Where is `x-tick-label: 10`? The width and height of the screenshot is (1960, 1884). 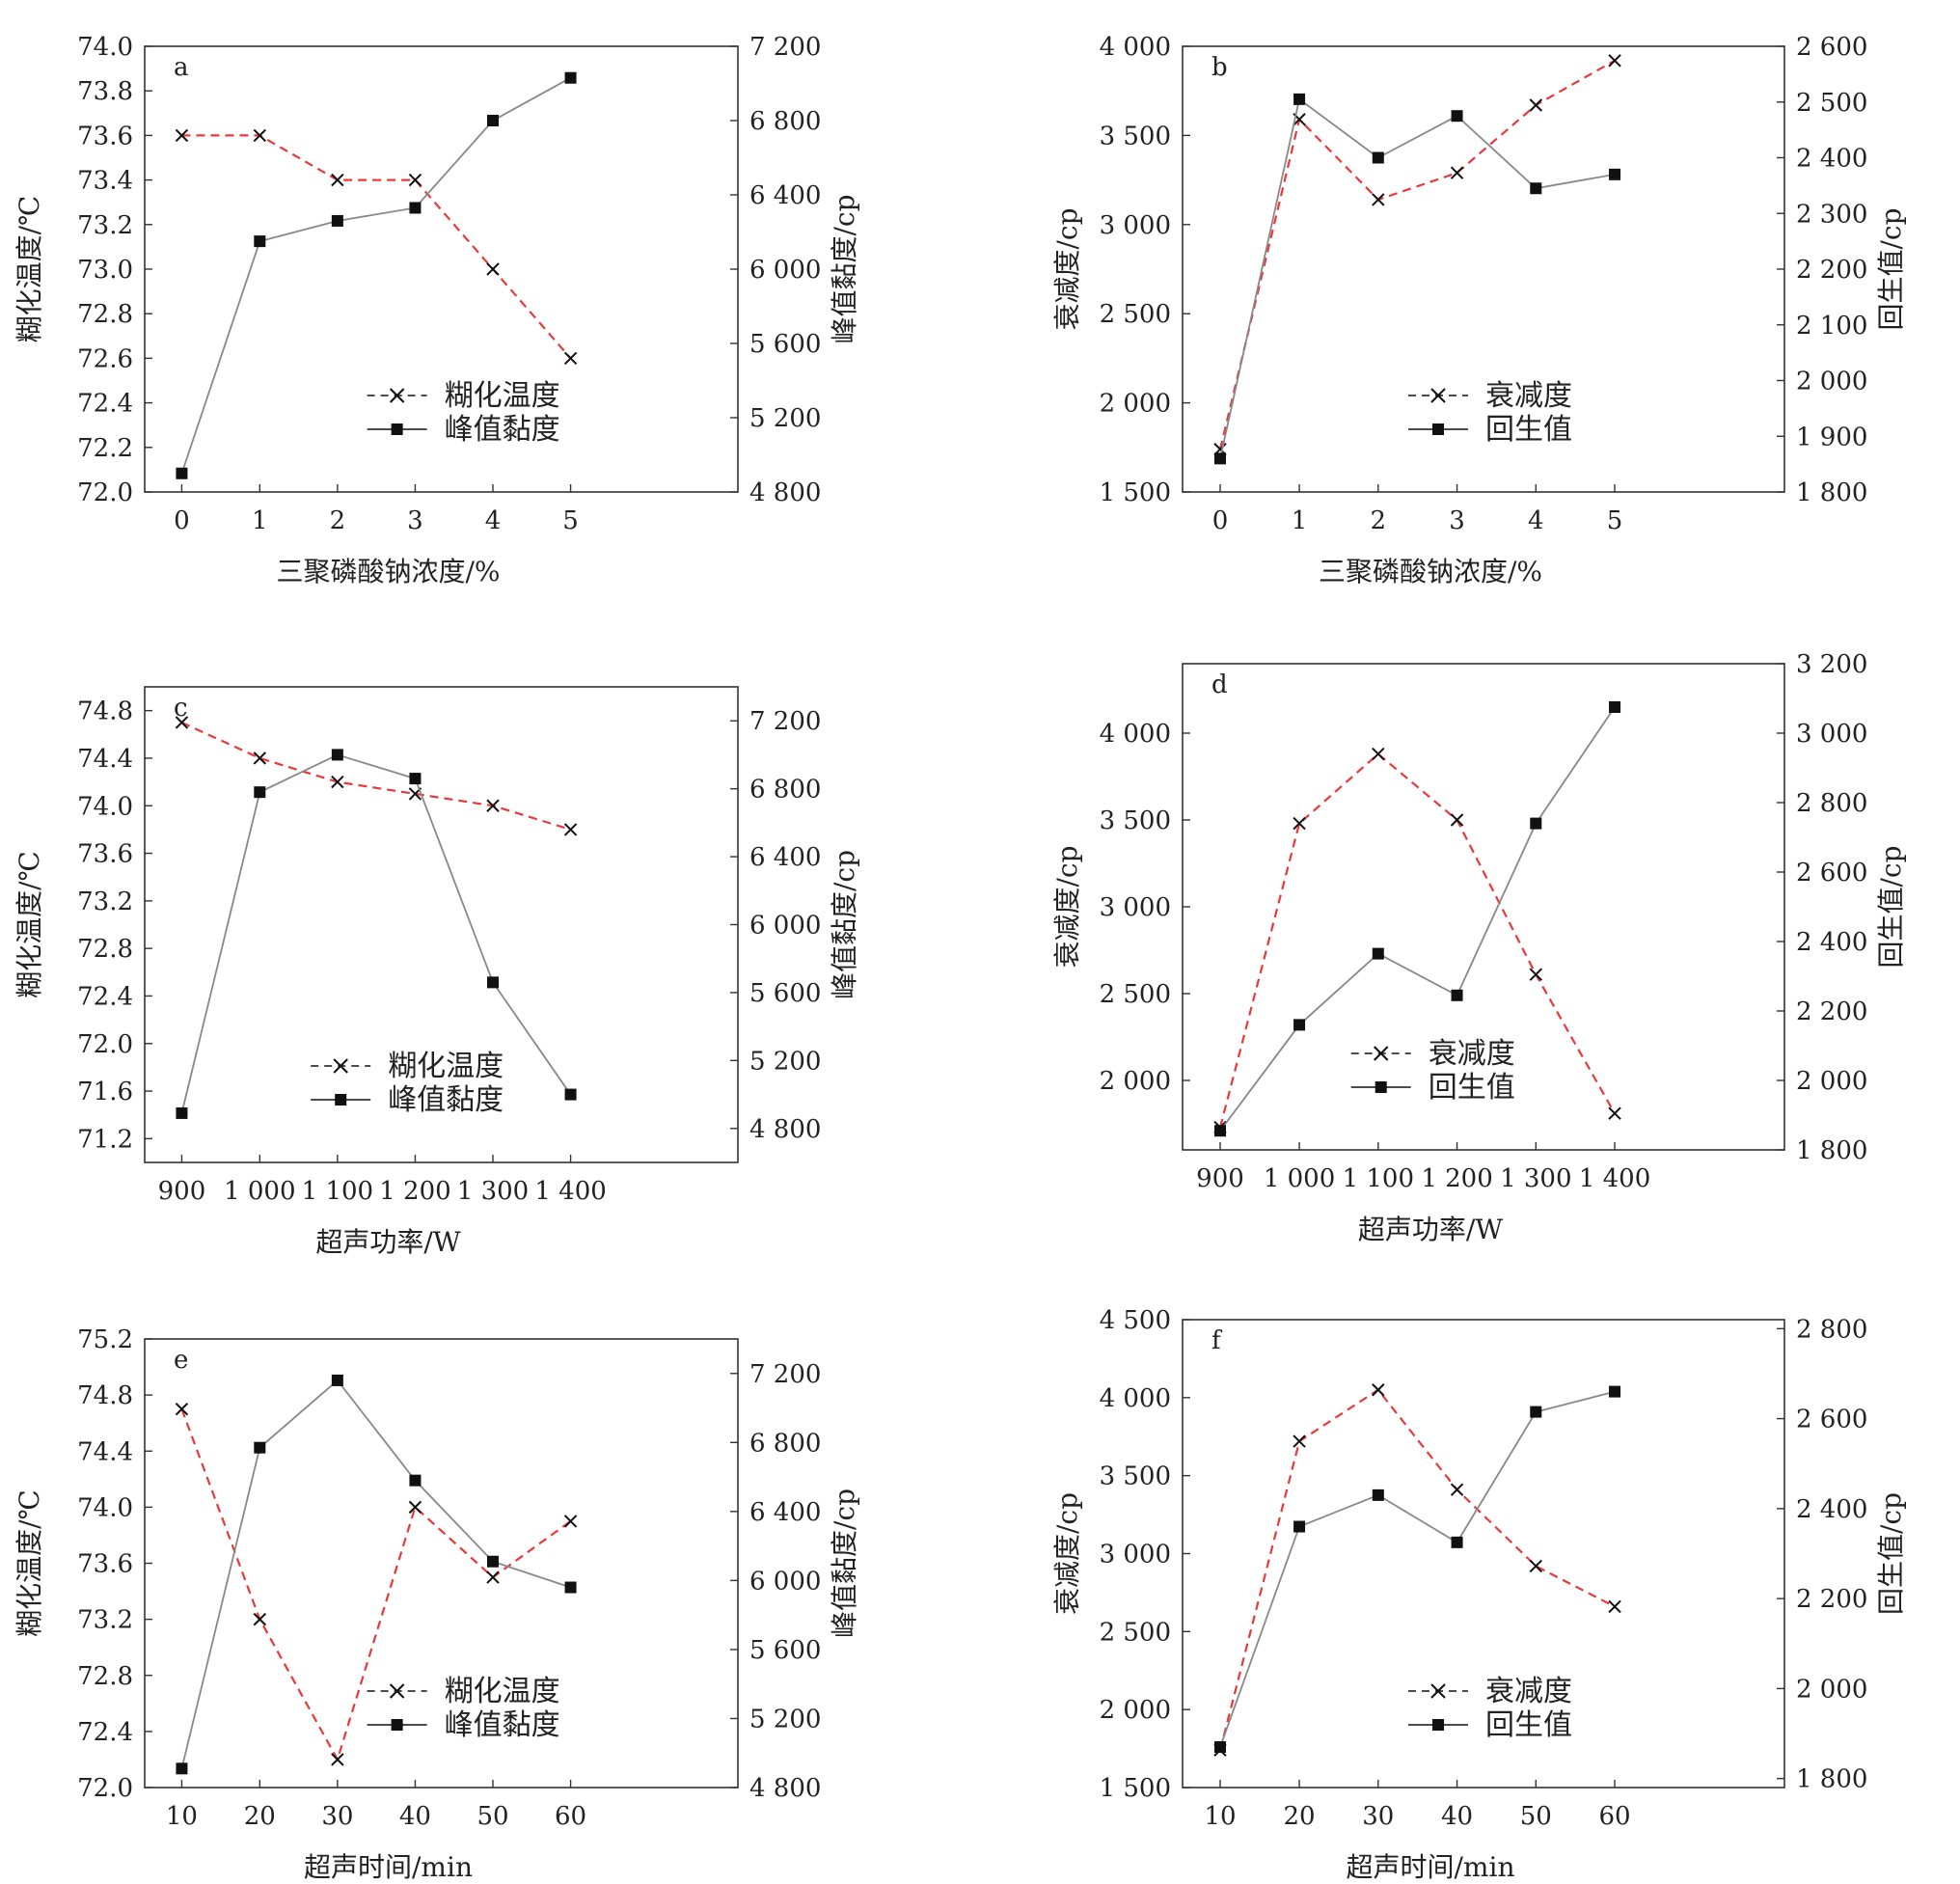 x-tick-label: 10 is located at coordinates (182, 1816).